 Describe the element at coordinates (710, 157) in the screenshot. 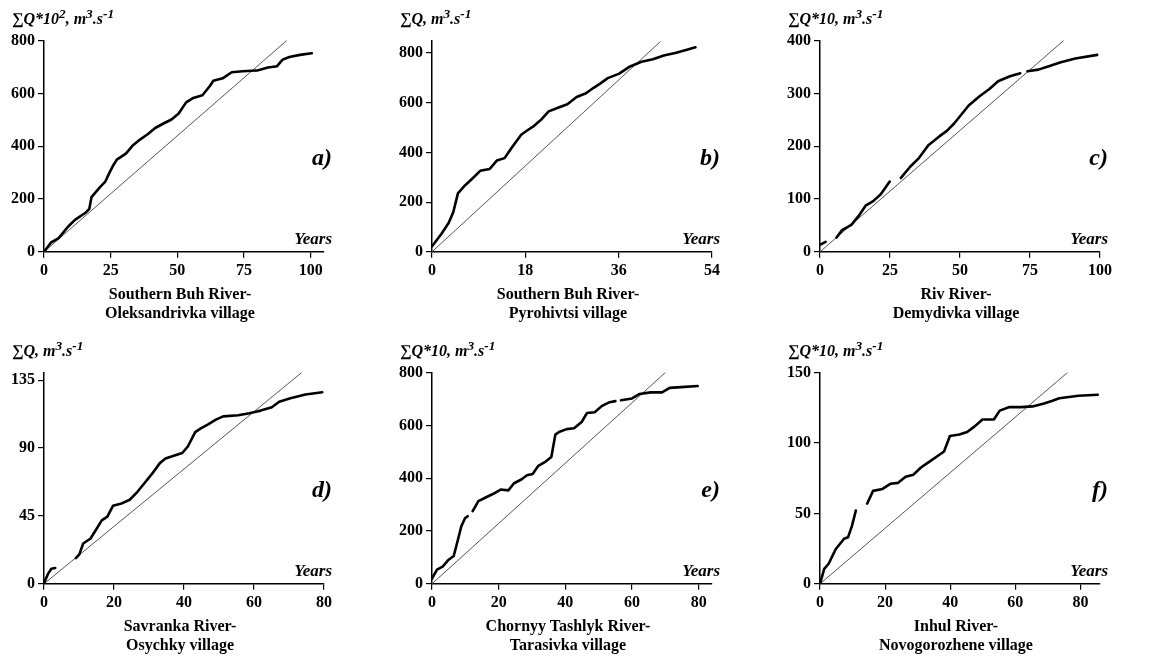

I see `annotation: b)` at that location.